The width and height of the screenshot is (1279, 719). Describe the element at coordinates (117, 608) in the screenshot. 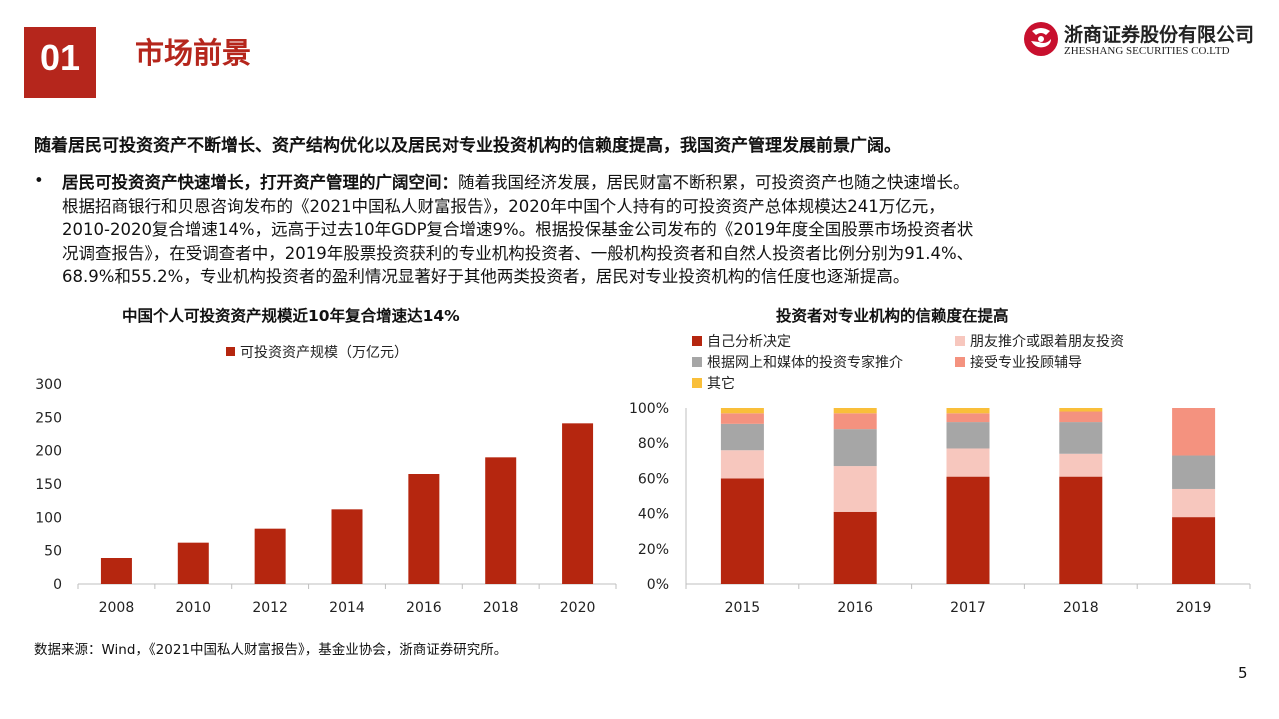

I see `x-tick-label: 2008` at that location.